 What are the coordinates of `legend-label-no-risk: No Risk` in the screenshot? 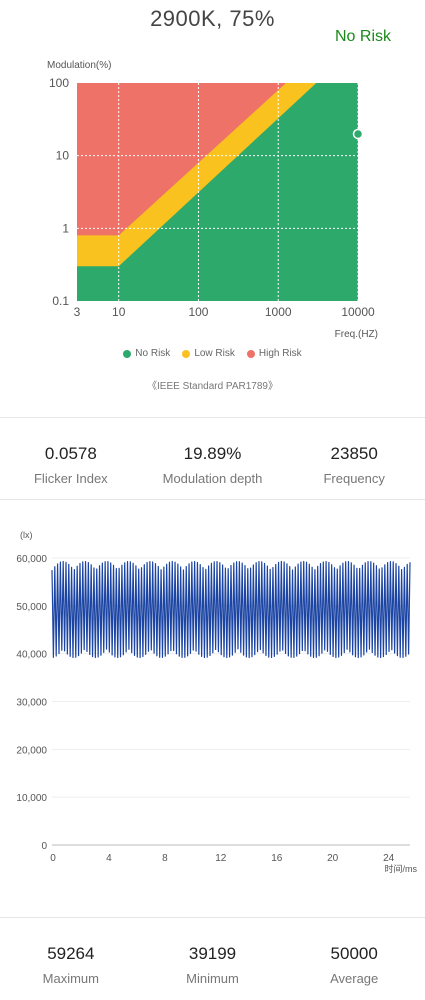 It's located at (153, 353).